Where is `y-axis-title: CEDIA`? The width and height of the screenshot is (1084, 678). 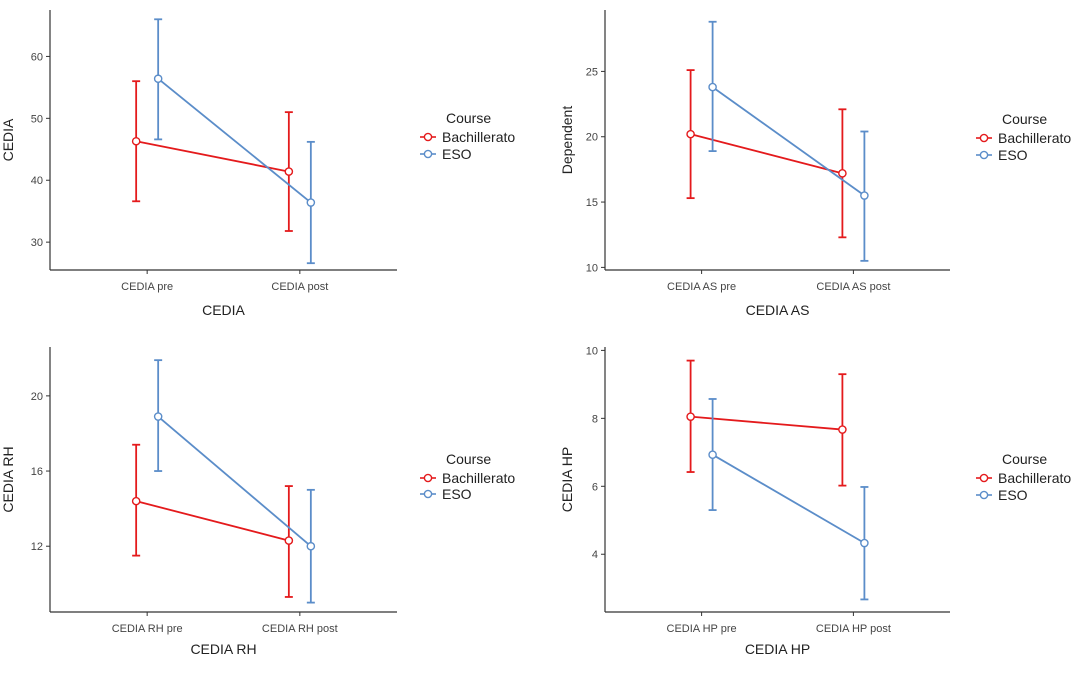 y-axis-title: CEDIA is located at coordinates (8, 139).